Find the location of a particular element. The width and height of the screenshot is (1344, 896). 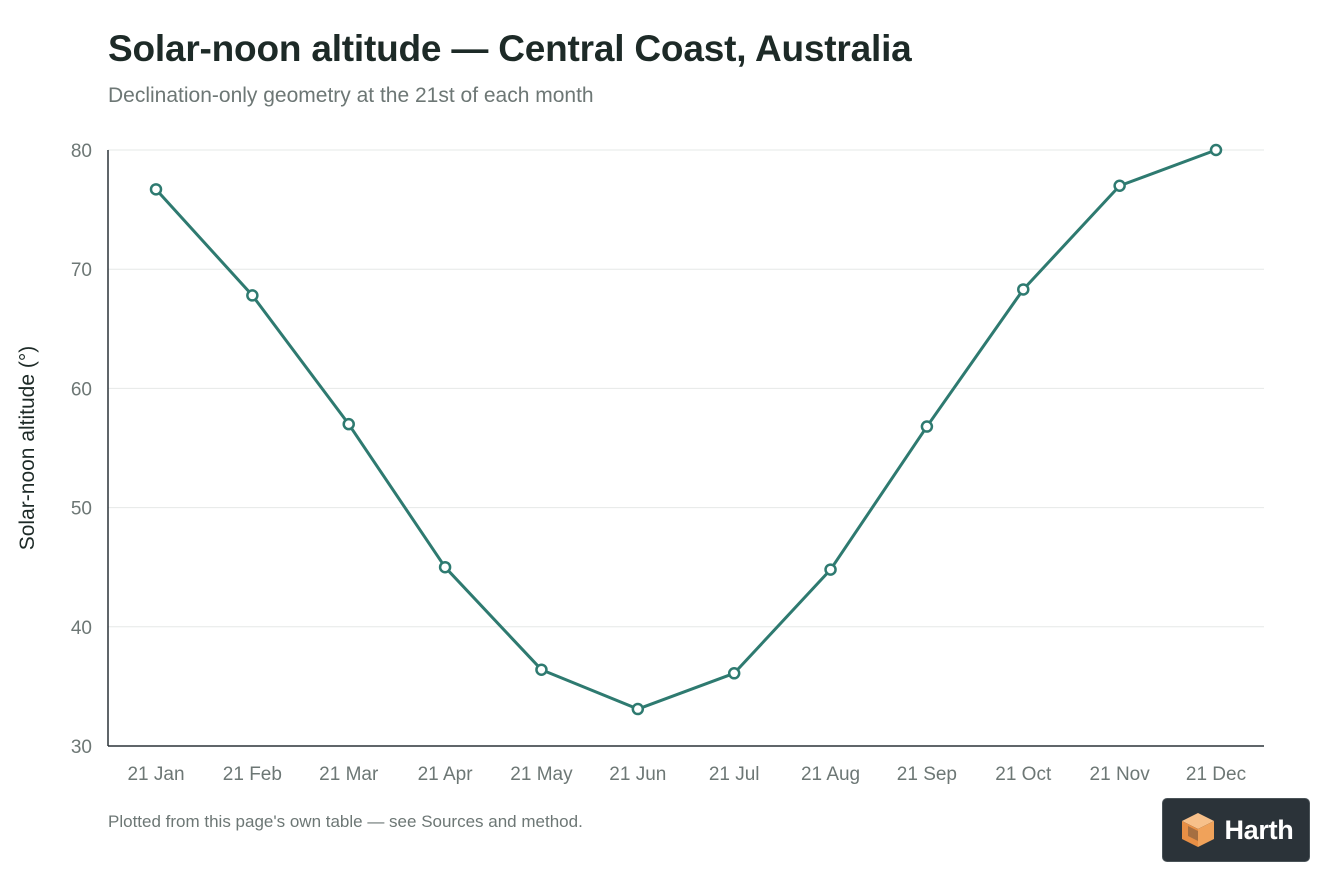

x-tick-label: 21 Jun is located at coordinates (637, 774).